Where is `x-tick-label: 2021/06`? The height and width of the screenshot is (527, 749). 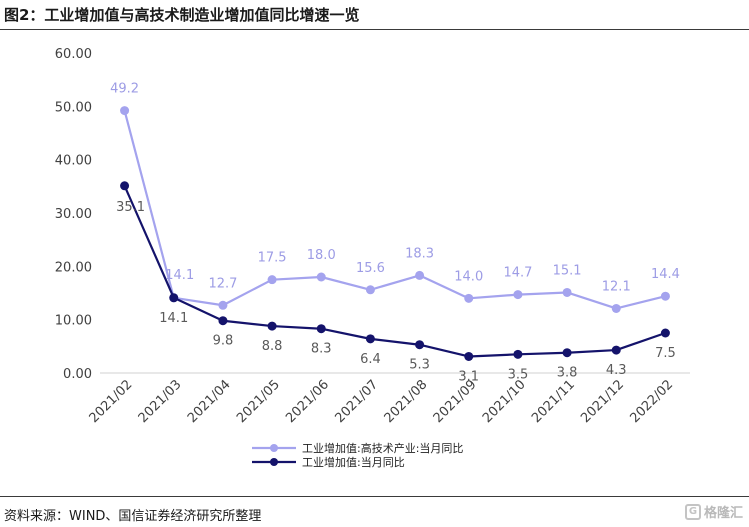 x-tick-label: 2021/06 is located at coordinates (307, 401).